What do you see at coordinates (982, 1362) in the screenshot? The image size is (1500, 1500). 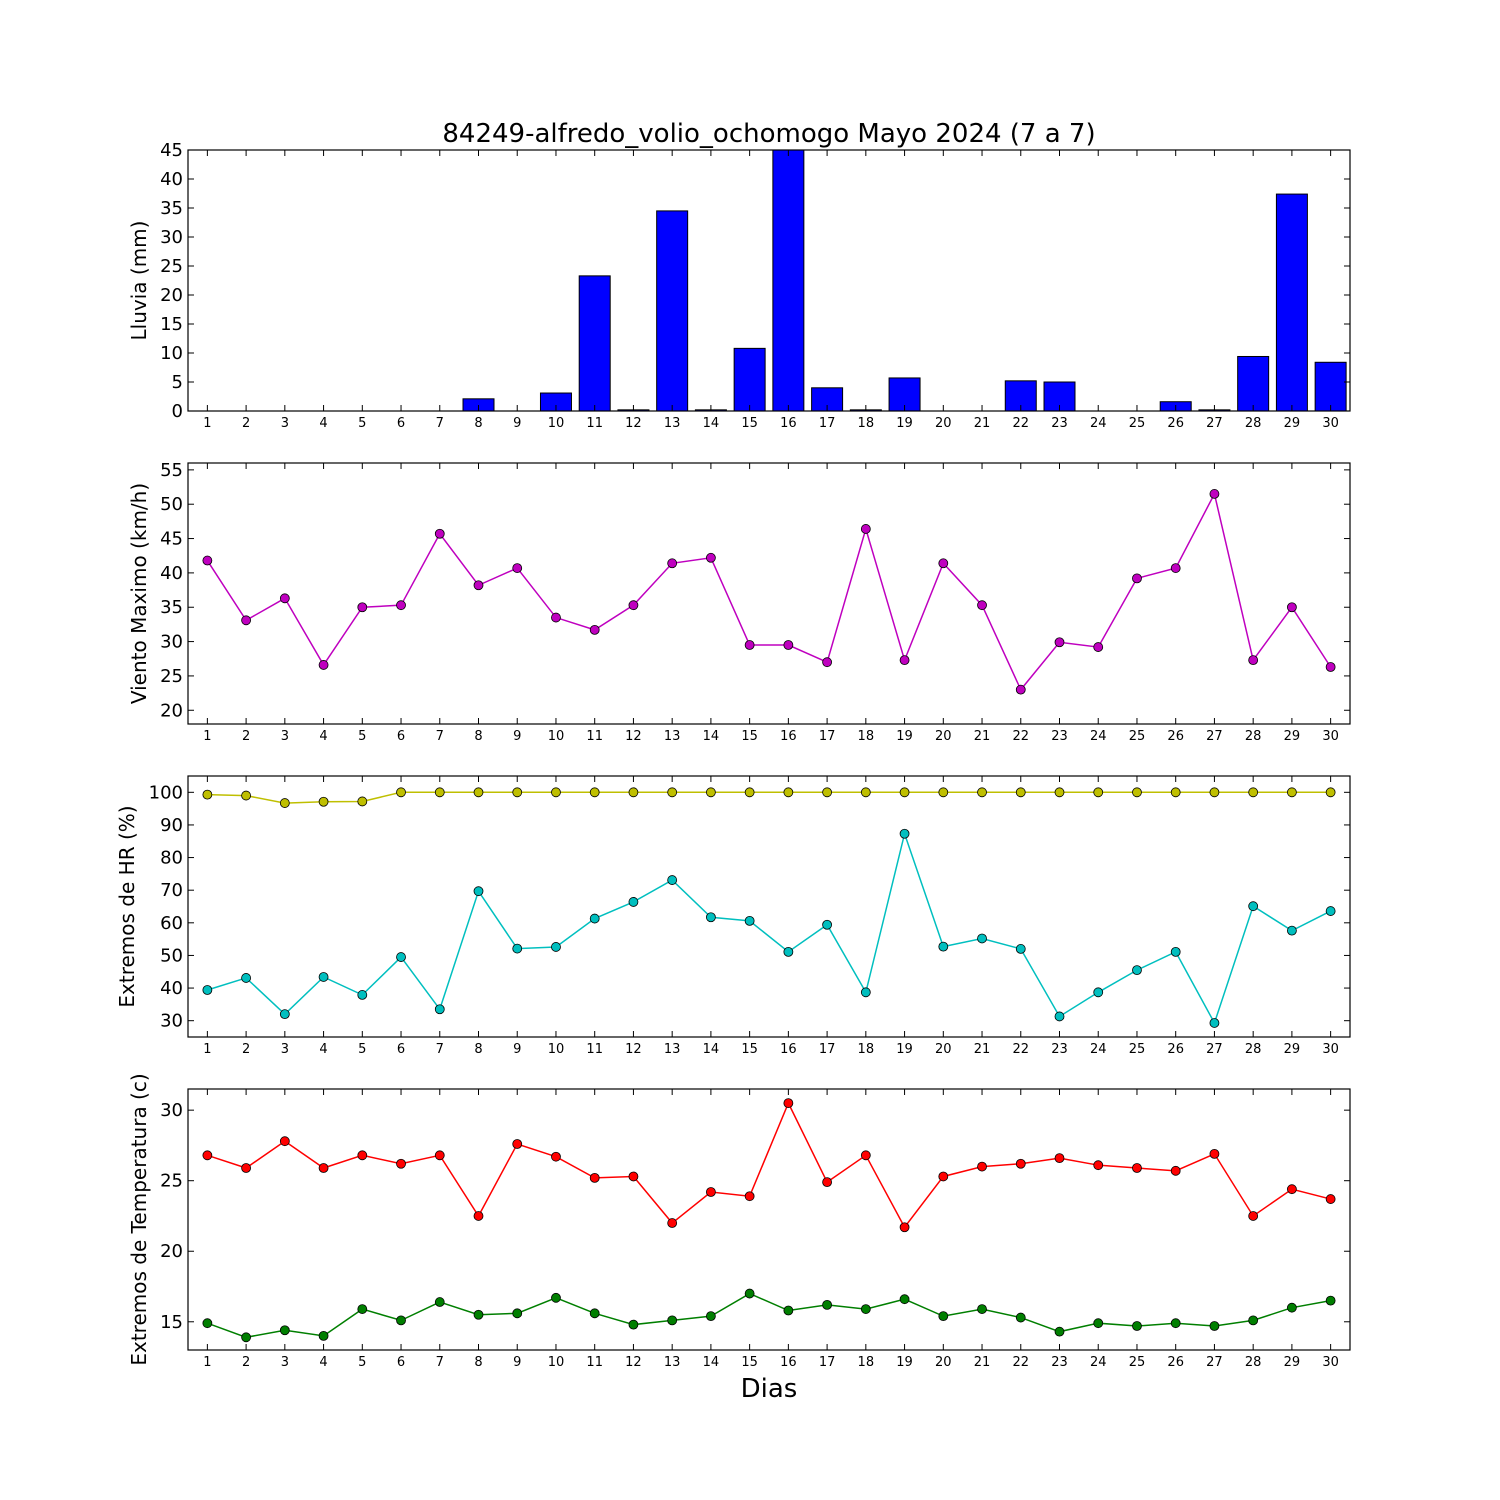 I see `x-tick-label: 21` at bounding box center [982, 1362].